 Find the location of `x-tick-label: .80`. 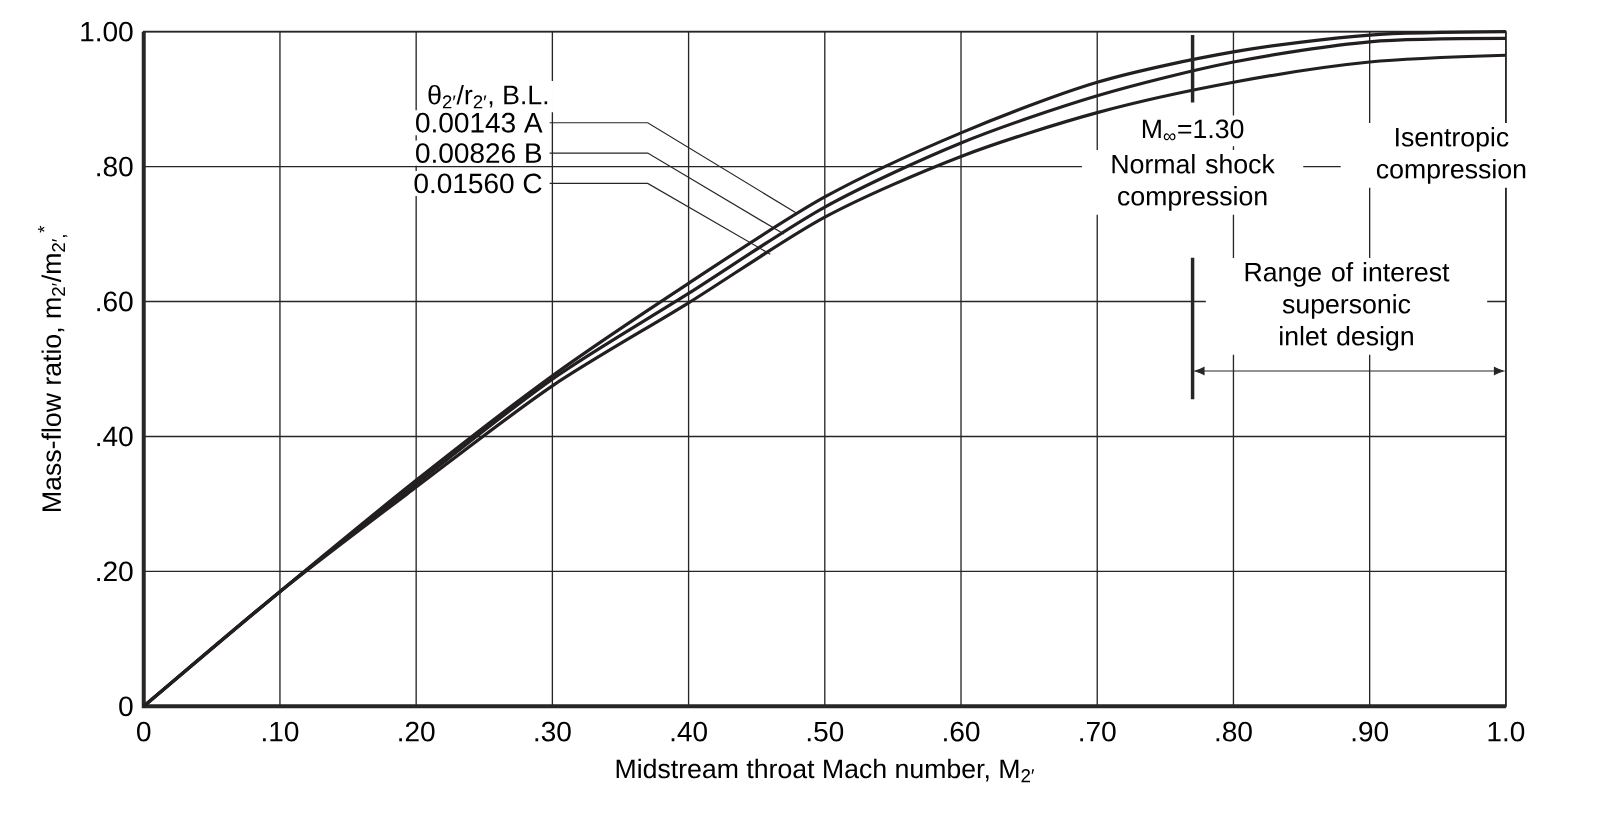

x-tick-label: .80 is located at coordinates (1234, 731).